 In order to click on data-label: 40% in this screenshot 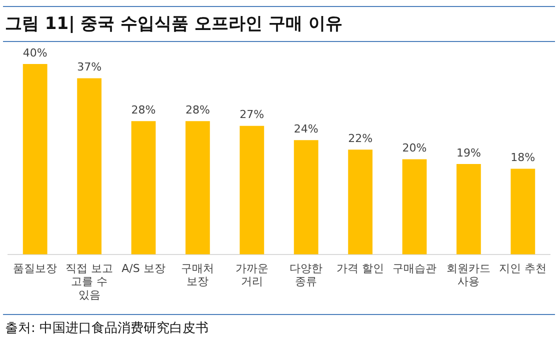, I will do `click(35, 53)`.